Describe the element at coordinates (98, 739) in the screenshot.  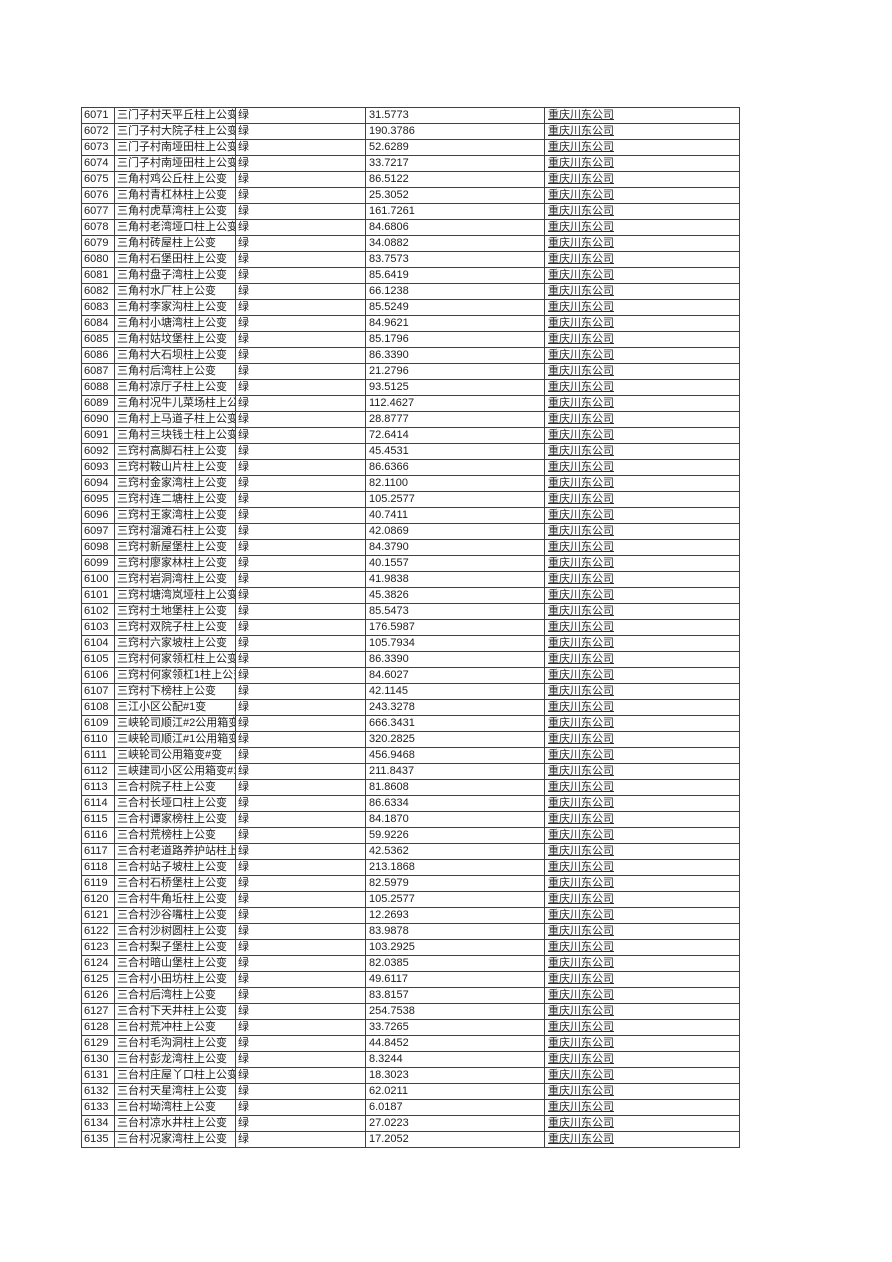
I see `row-id-cell: 6110` at that location.